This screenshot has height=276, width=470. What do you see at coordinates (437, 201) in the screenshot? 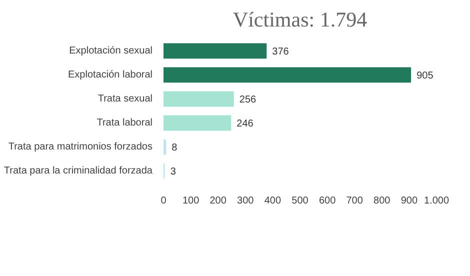
I see `x-tick-label: 1.000` at bounding box center [437, 201].